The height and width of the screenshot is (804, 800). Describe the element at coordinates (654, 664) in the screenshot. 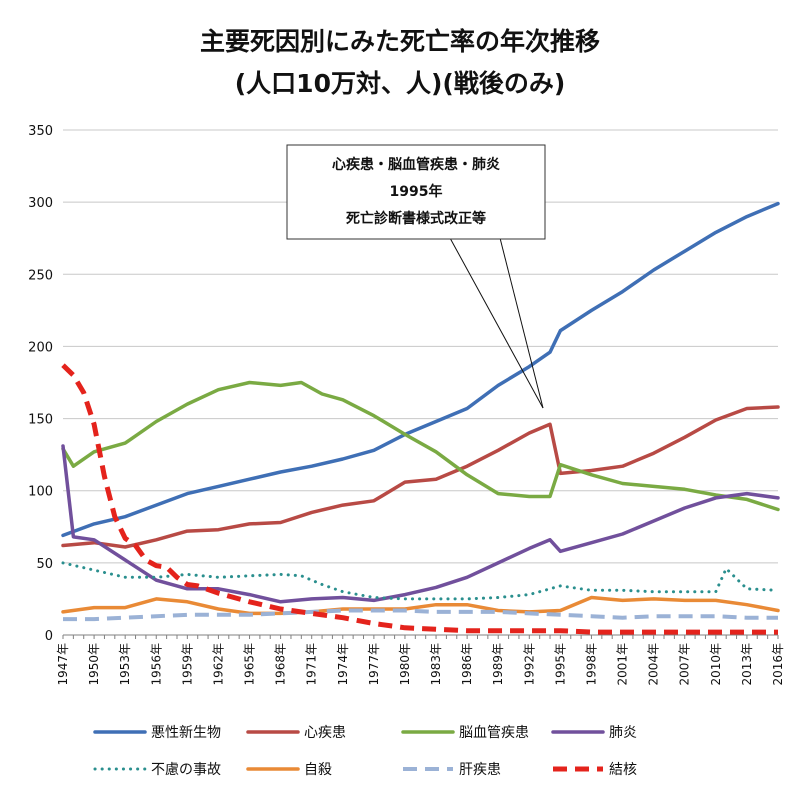

I see `x-tick-label: 2004年` at that location.